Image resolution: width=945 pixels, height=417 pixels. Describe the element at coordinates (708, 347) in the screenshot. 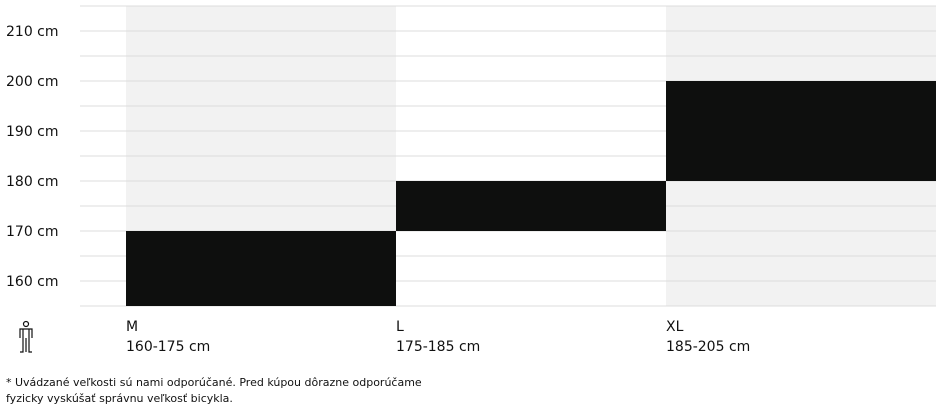

I see `category-range: 185-205 cm` at that location.